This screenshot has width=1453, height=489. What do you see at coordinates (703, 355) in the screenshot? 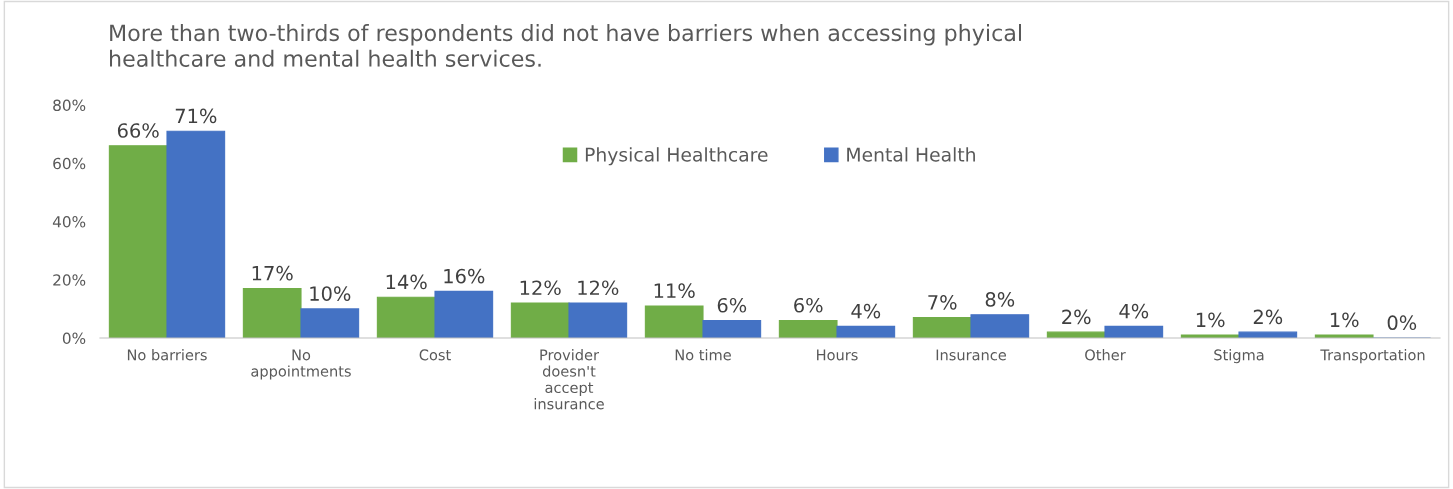
I see `x-tick-label: No time` at bounding box center [703, 355].